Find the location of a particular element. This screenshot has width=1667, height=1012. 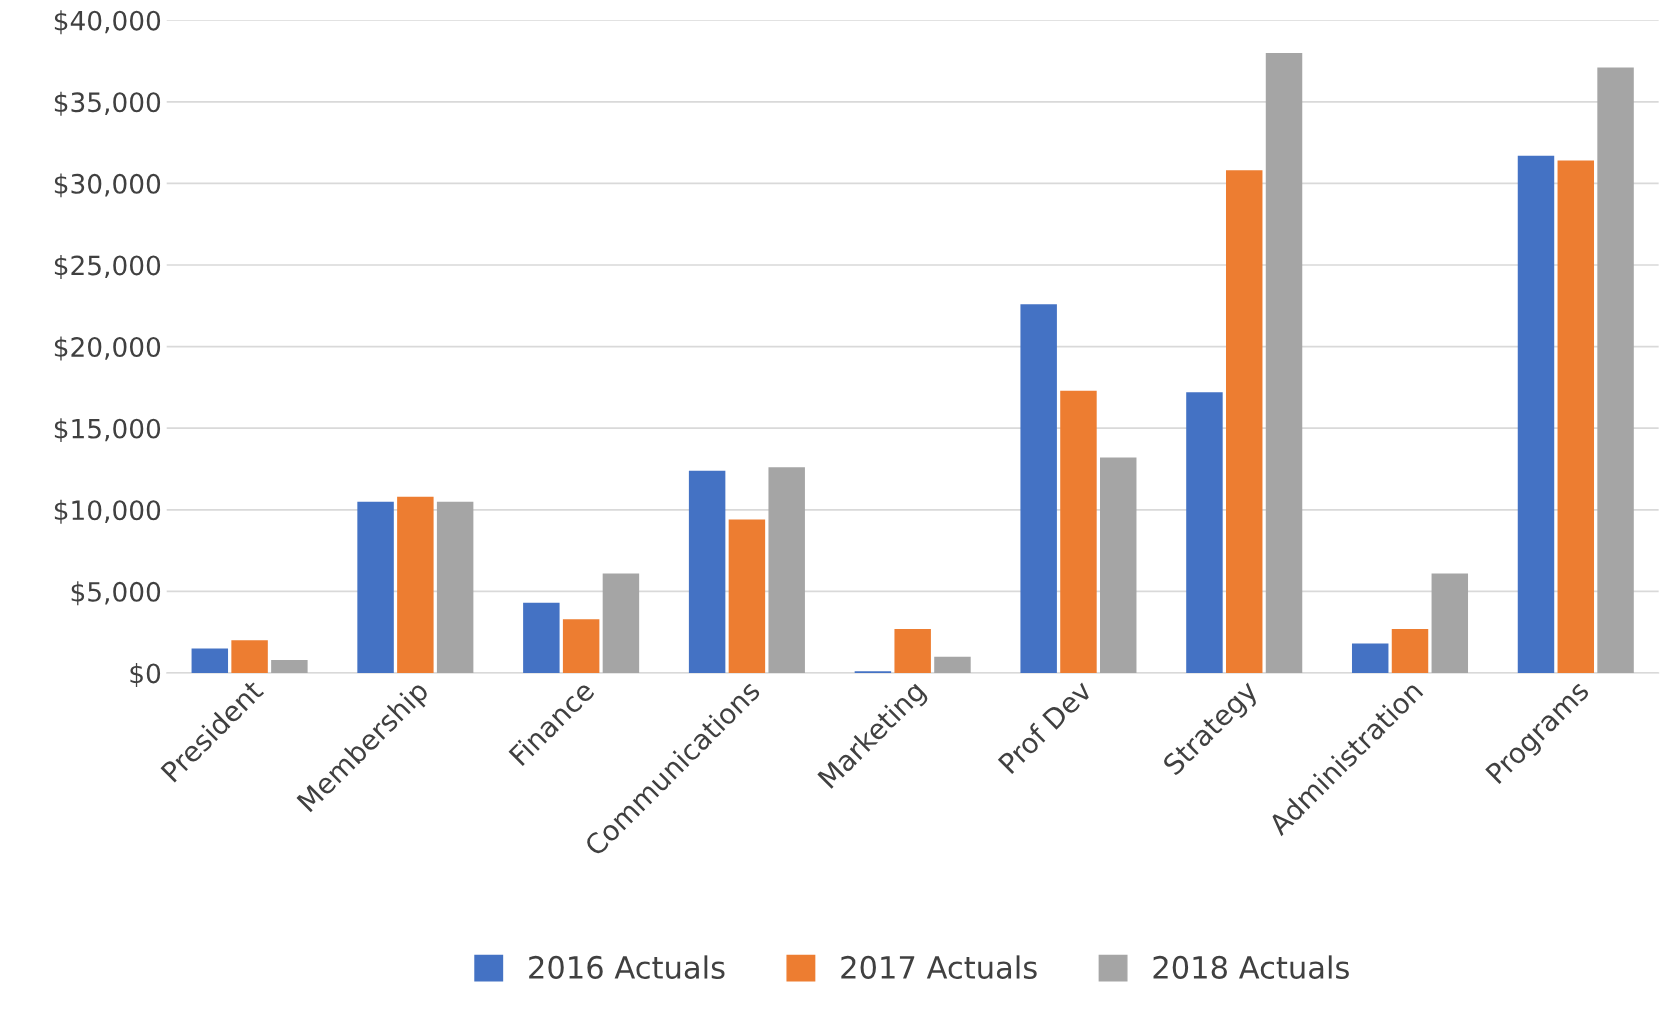

y-tick-label: $5,000 is located at coordinates (116, 593).